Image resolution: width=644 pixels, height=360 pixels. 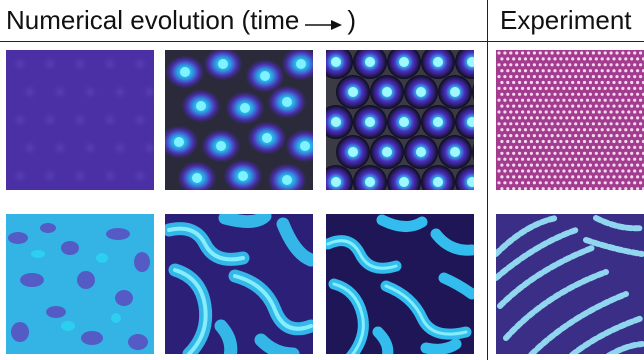 I want to click on long-right-arrow-icon, so click(x=324, y=22).